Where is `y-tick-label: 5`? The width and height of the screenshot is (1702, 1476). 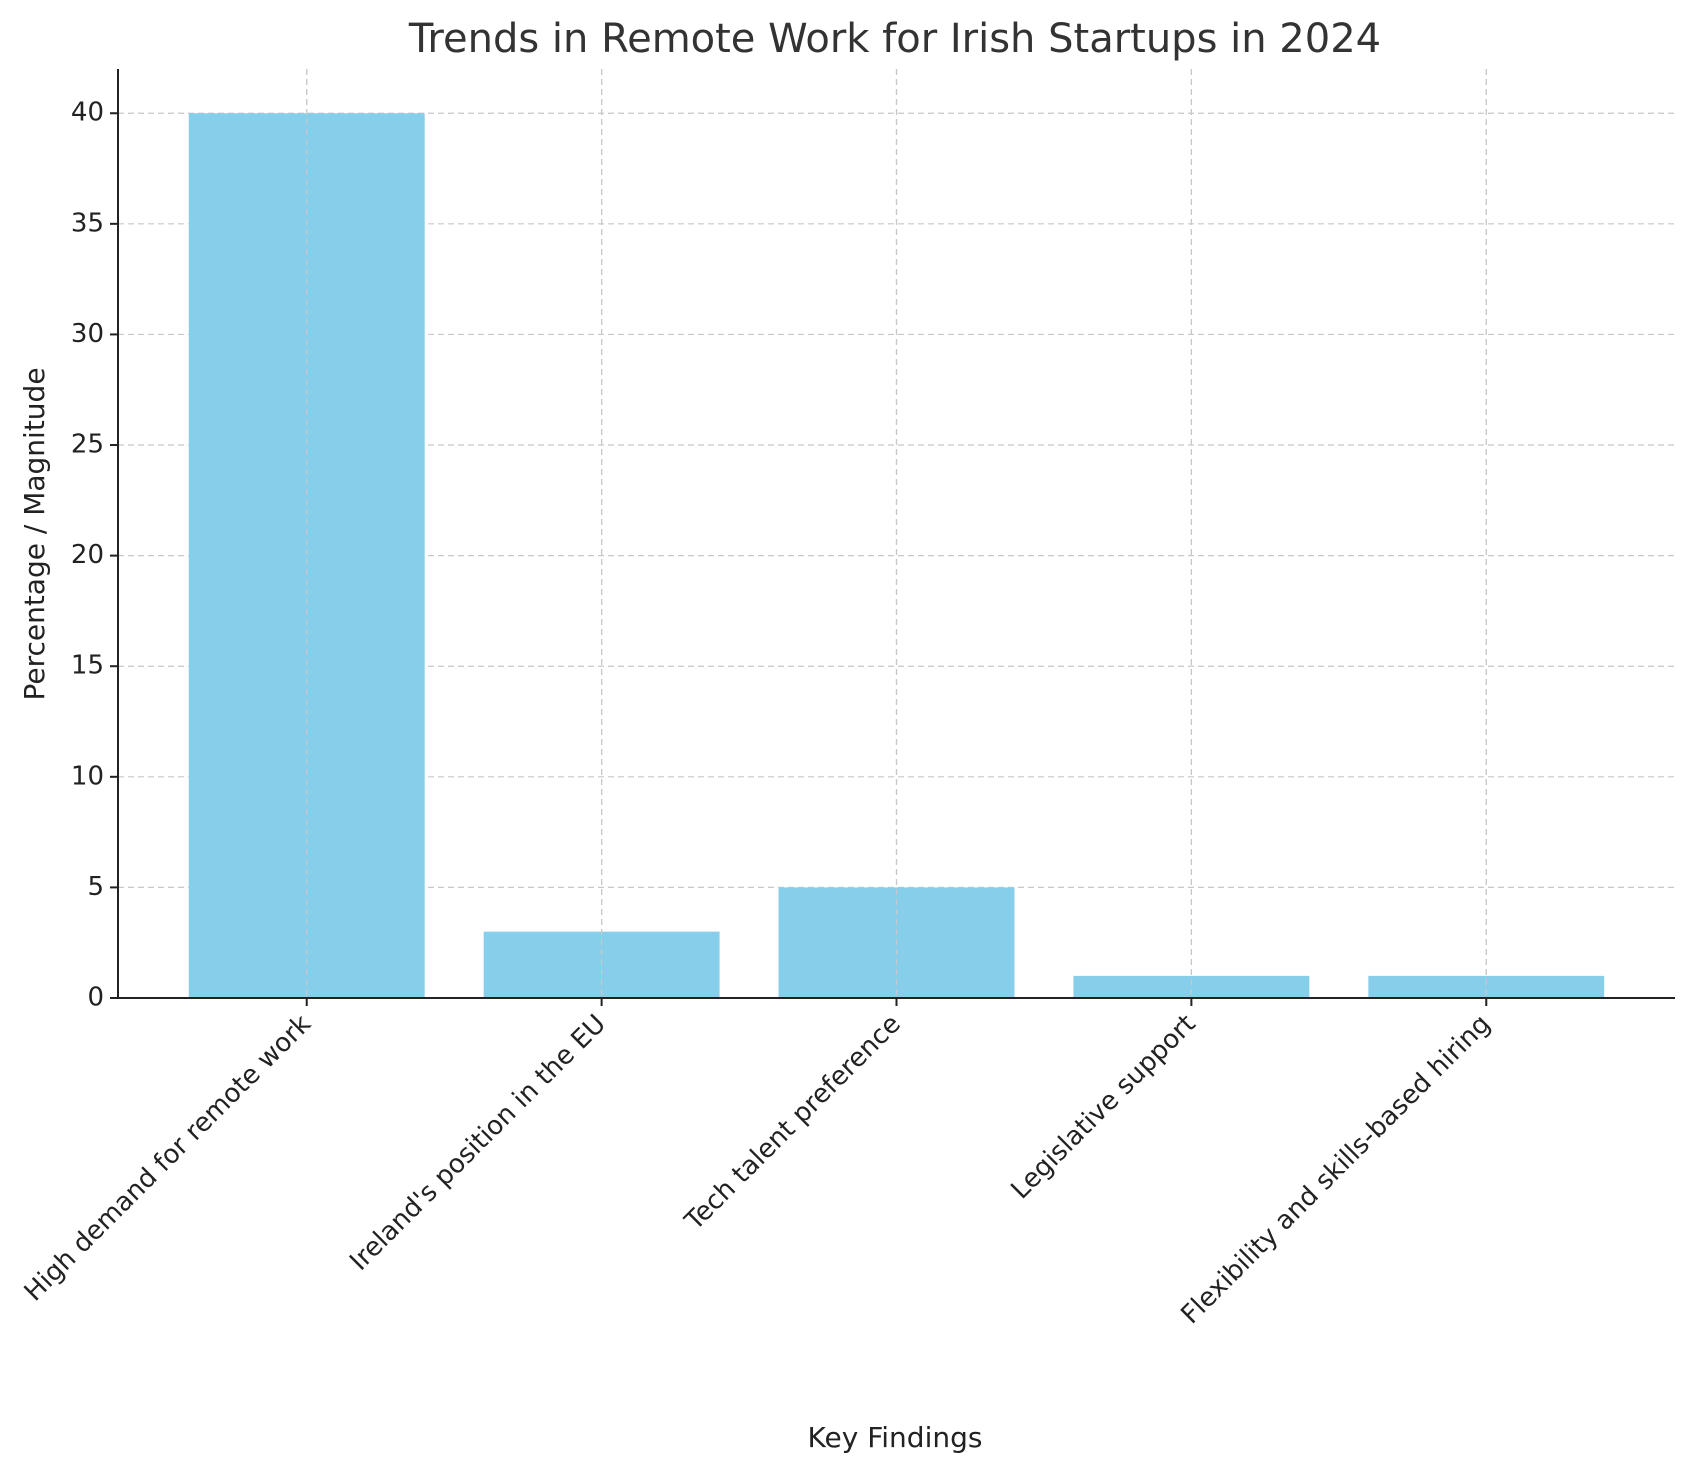
y-tick-label: 5 is located at coordinates (95, 887).